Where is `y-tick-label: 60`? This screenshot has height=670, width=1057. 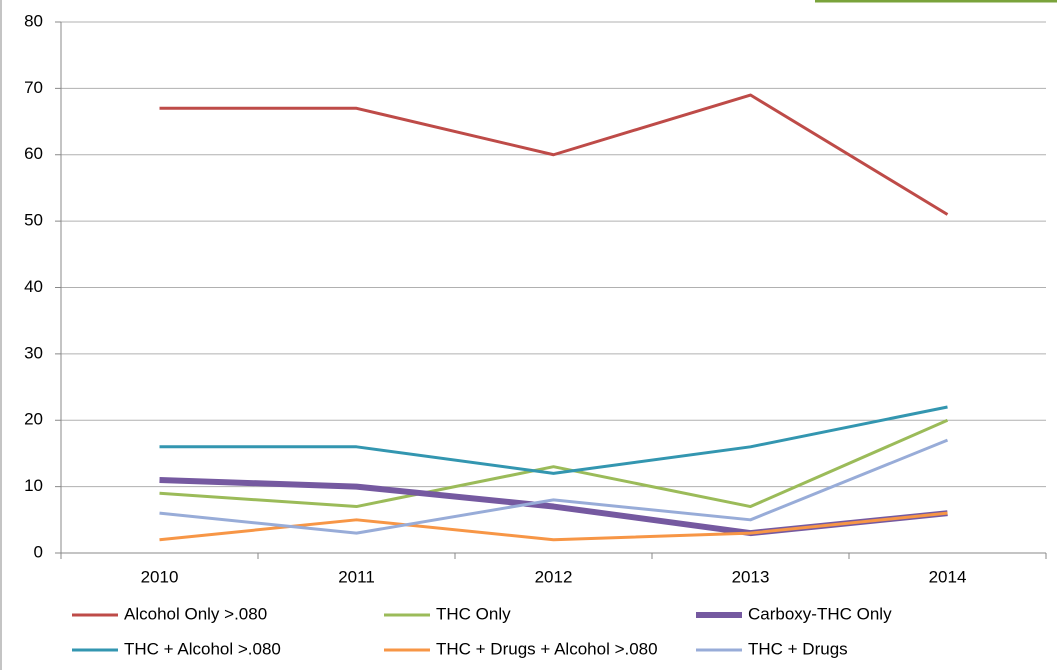 y-tick-label: 60 is located at coordinates (33, 153).